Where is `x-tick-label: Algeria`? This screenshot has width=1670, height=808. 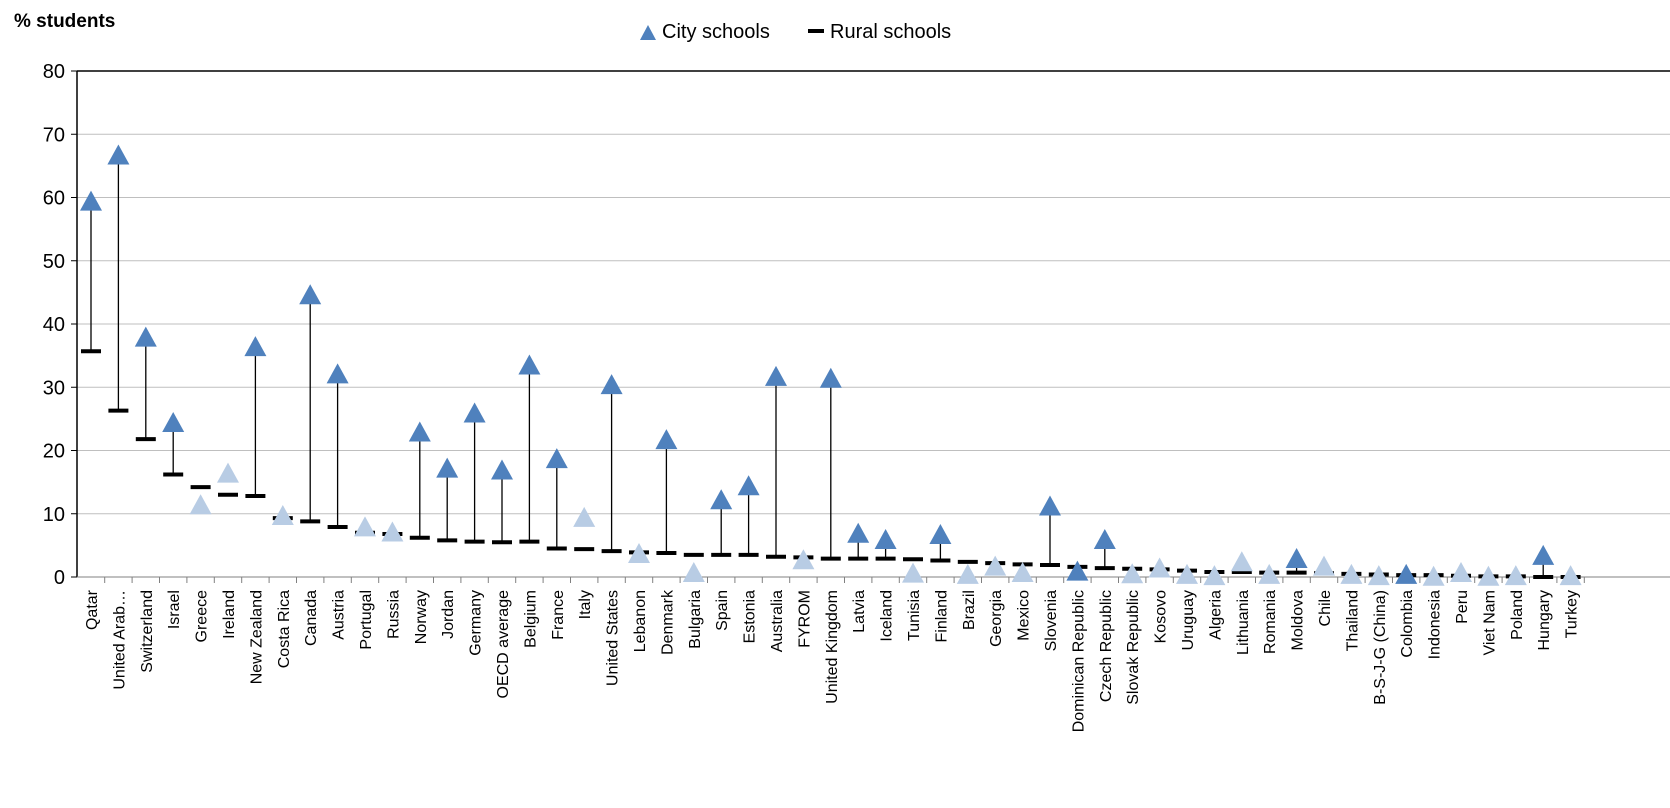 x-tick-label: Algeria is located at coordinates (1215, 615).